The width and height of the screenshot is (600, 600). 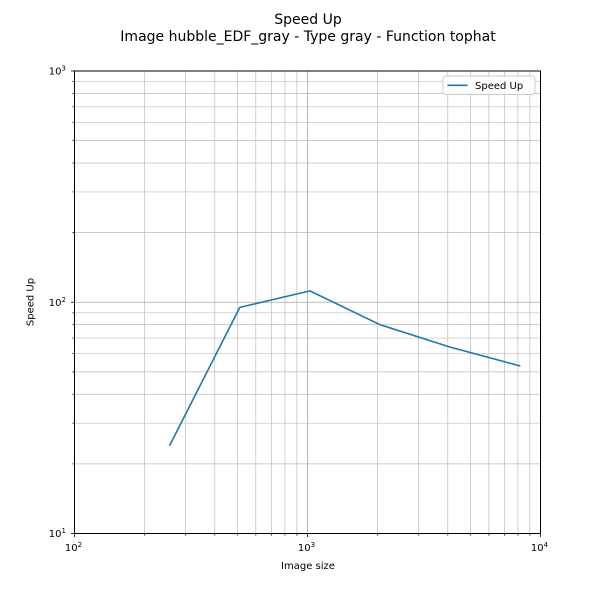 What do you see at coordinates (499, 86) in the screenshot?
I see `legend-label: Speed Up` at bounding box center [499, 86].